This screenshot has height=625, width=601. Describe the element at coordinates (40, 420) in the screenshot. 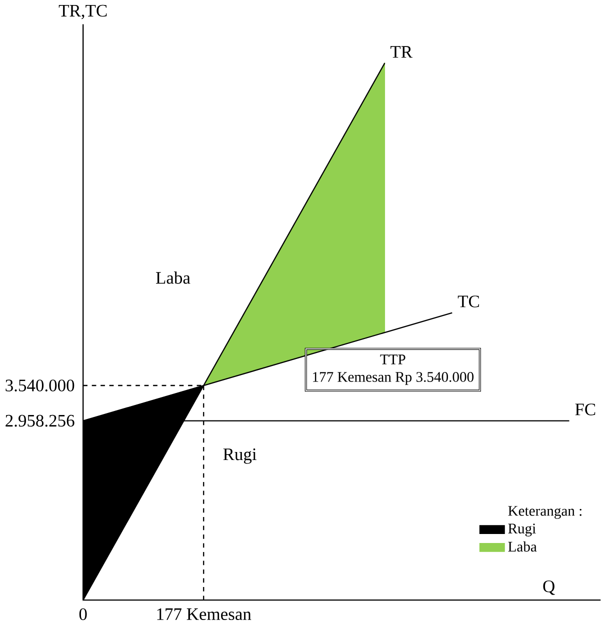

I see `y-tick-label: 2.958.256` at that location.